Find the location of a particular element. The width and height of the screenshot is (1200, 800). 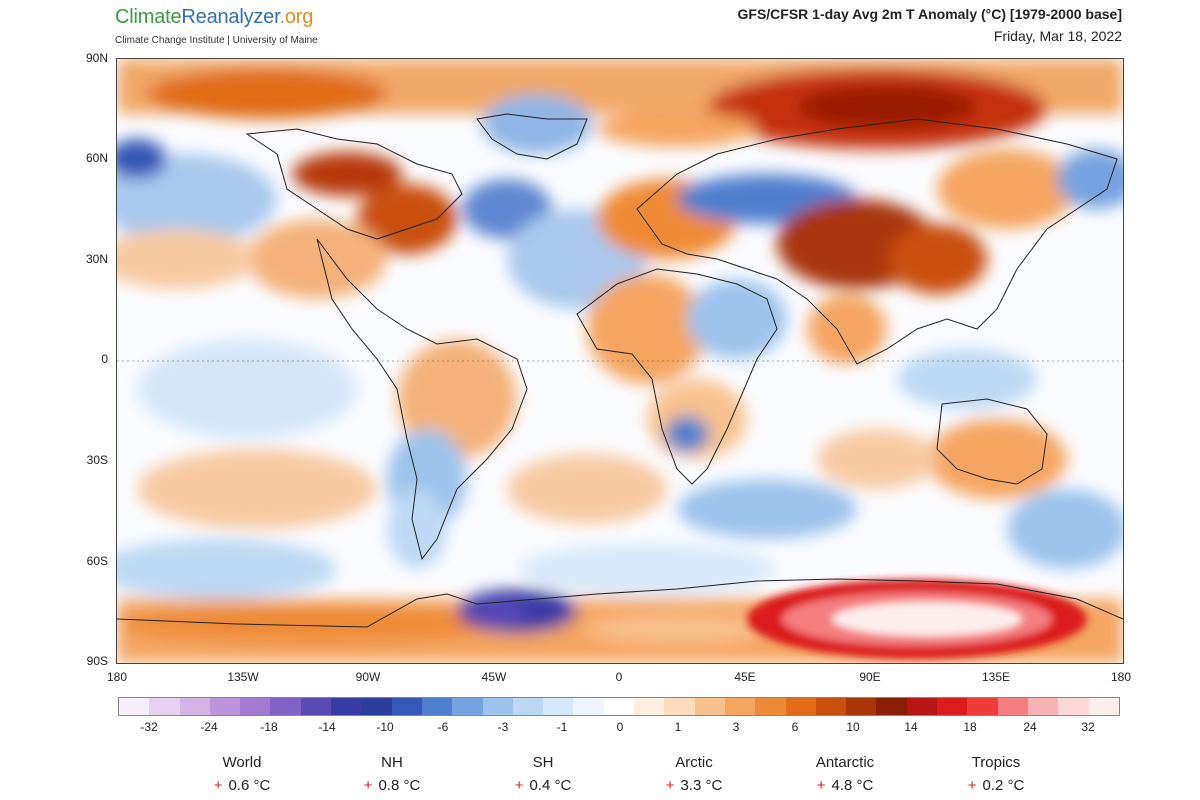

colorbar-label: 14 is located at coordinates (911, 727).